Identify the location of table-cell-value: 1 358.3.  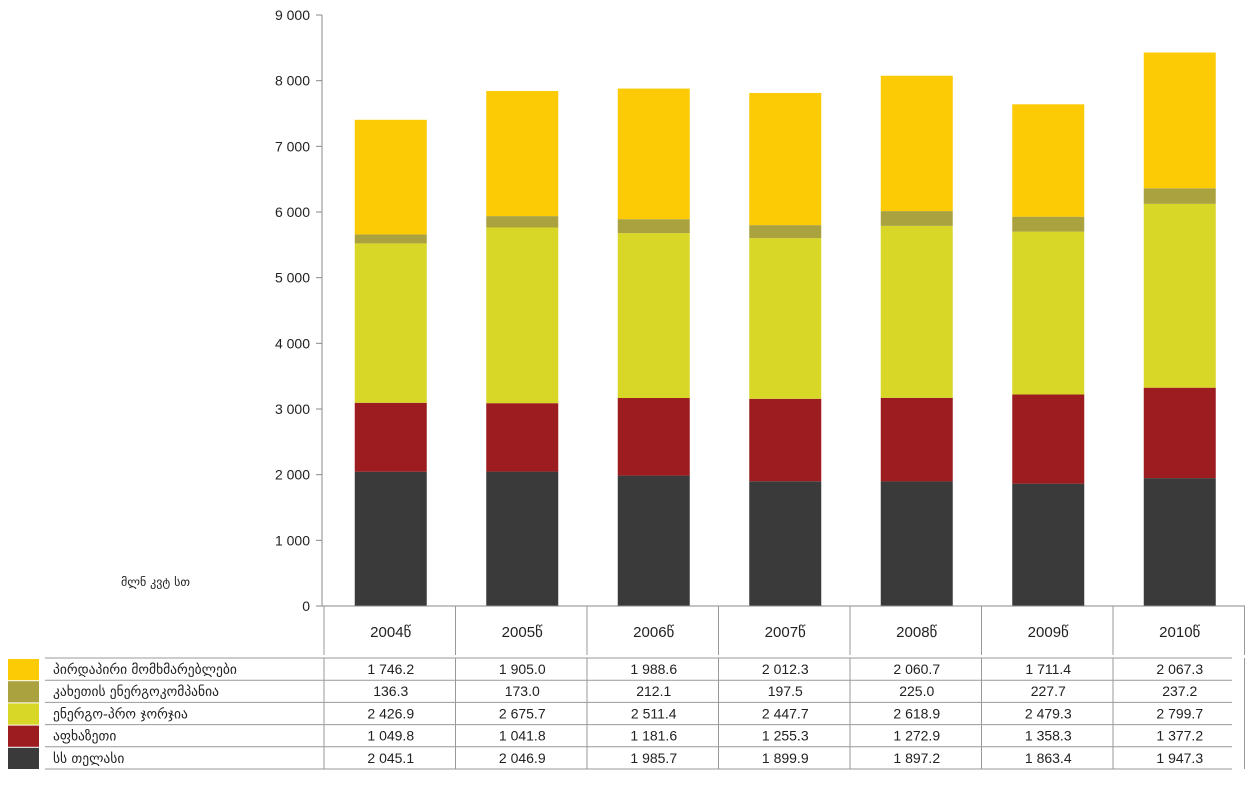
(1048, 736).